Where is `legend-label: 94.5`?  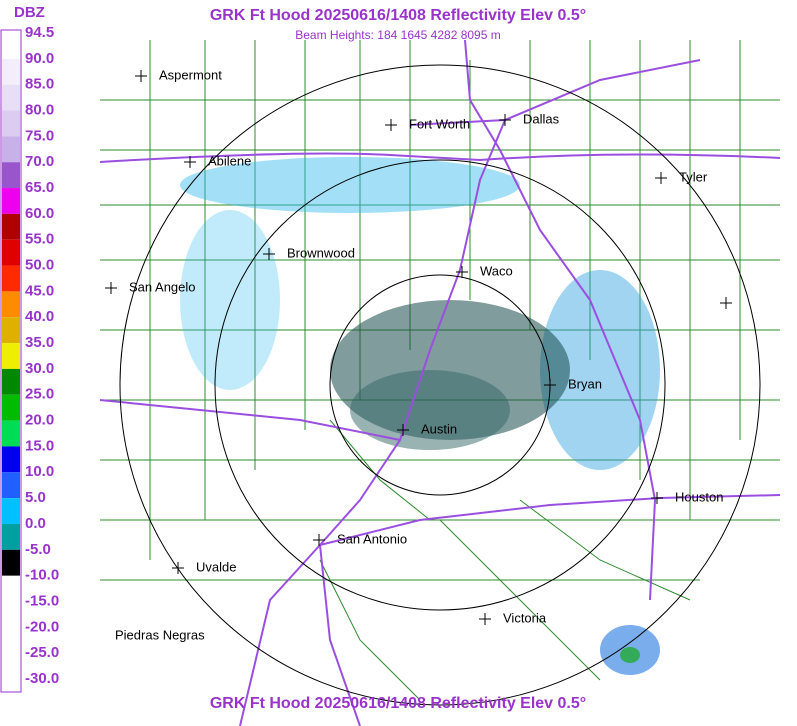
legend-label: 94.5 is located at coordinates (39, 32).